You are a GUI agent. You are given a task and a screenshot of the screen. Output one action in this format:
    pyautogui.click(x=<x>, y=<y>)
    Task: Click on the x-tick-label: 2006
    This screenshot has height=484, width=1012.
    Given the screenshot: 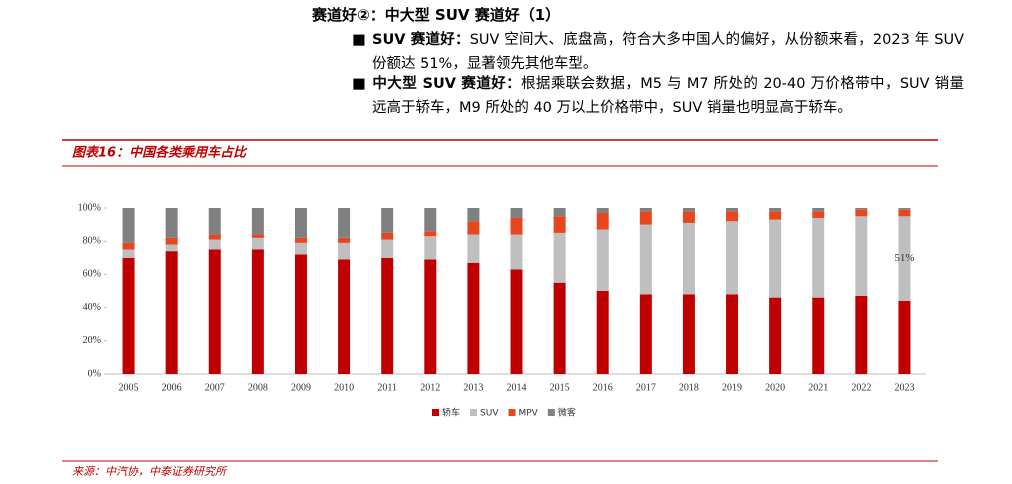 What is the action you would take?
    pyautogui.click(x=172, y=387)
    